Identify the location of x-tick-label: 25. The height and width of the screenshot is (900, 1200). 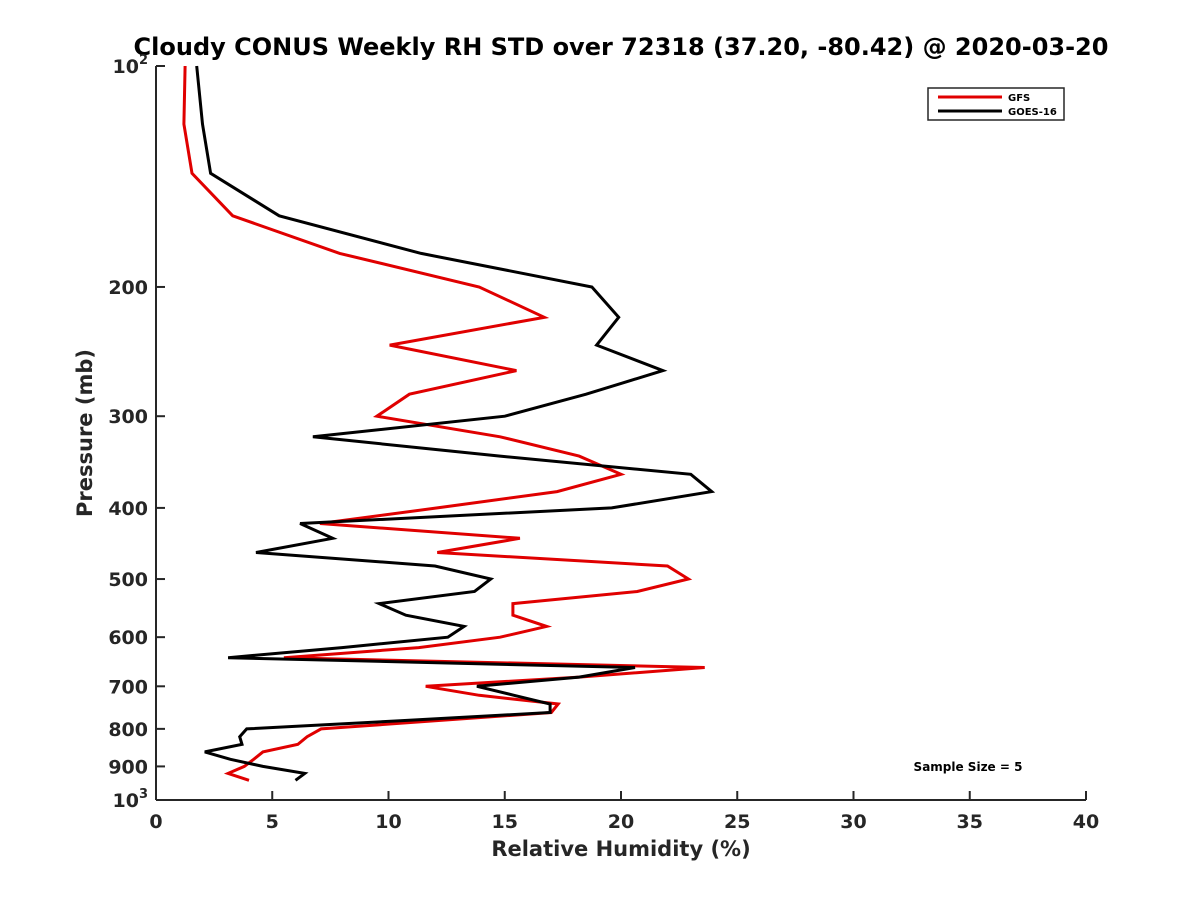
(737, 822).